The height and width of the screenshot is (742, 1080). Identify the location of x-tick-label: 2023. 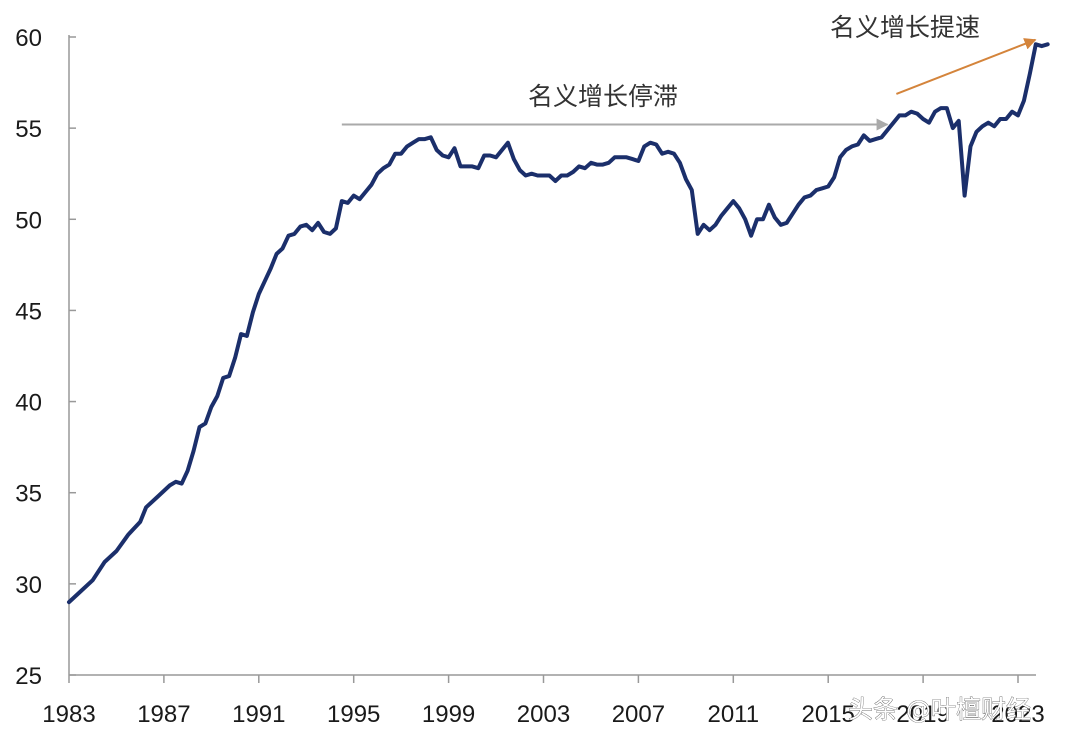
(1017, 714).